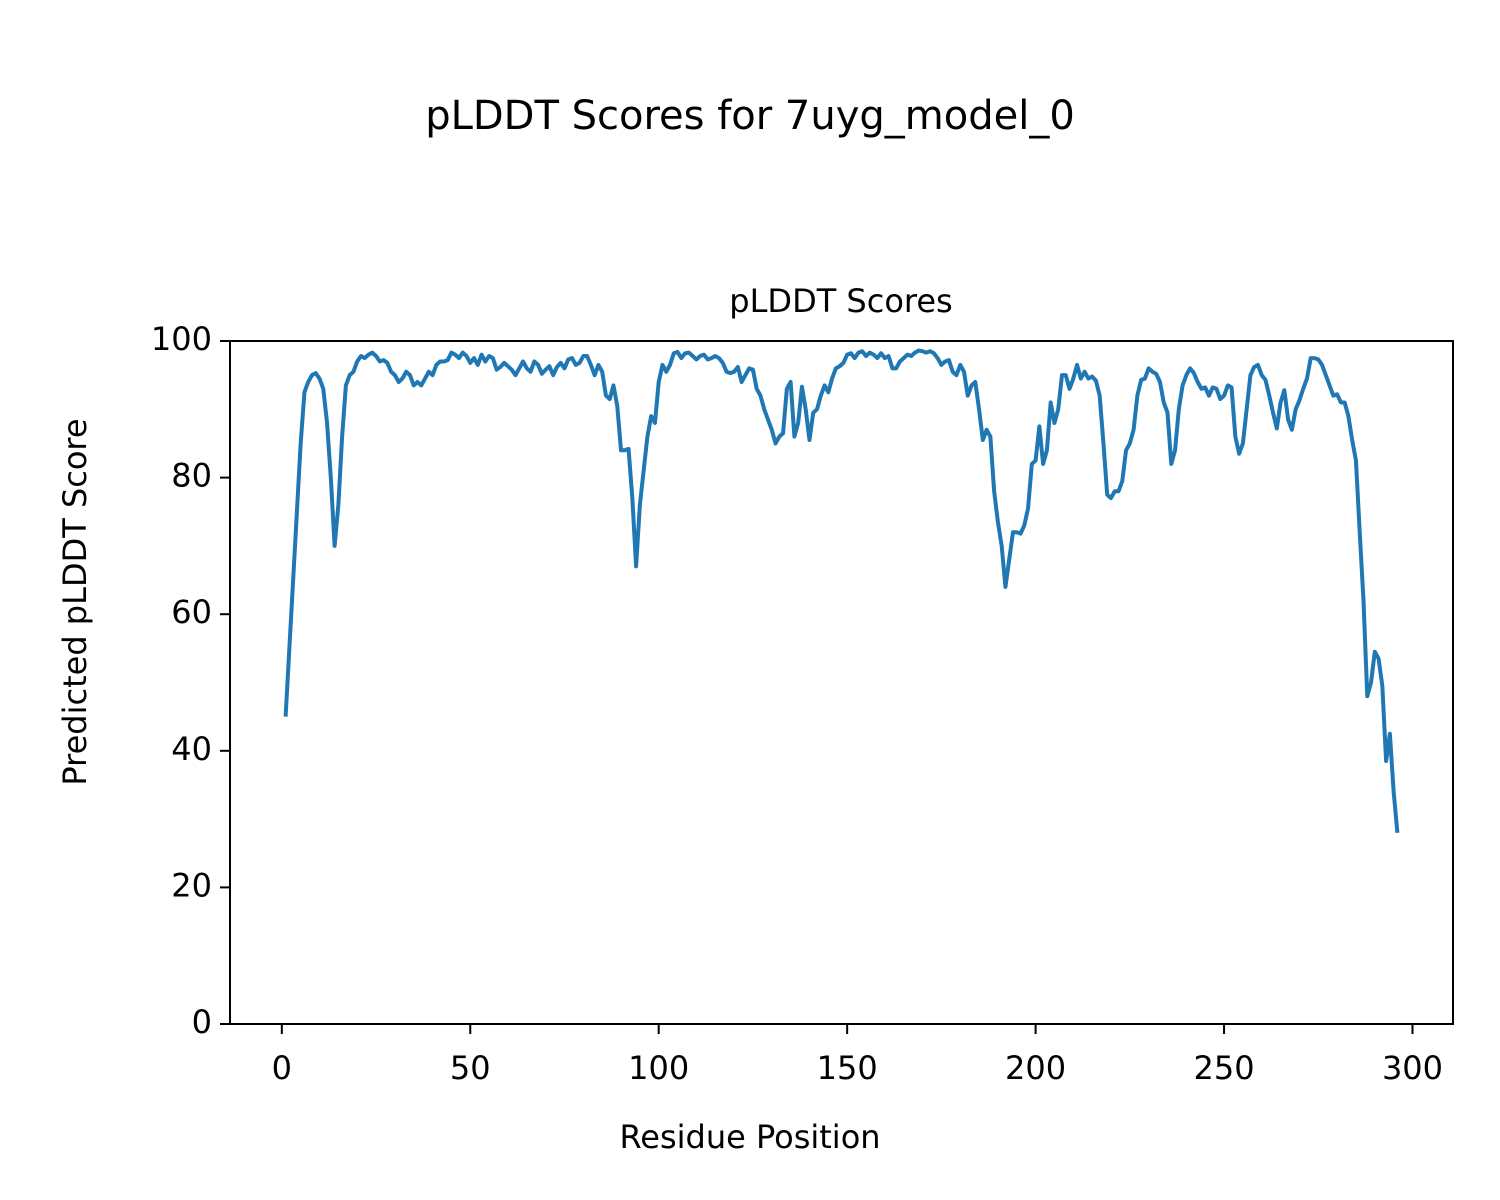 The width and height of the screenshot is (1500, 1200). I want to click on x-tick-label: 250, so click(1224, 1068).